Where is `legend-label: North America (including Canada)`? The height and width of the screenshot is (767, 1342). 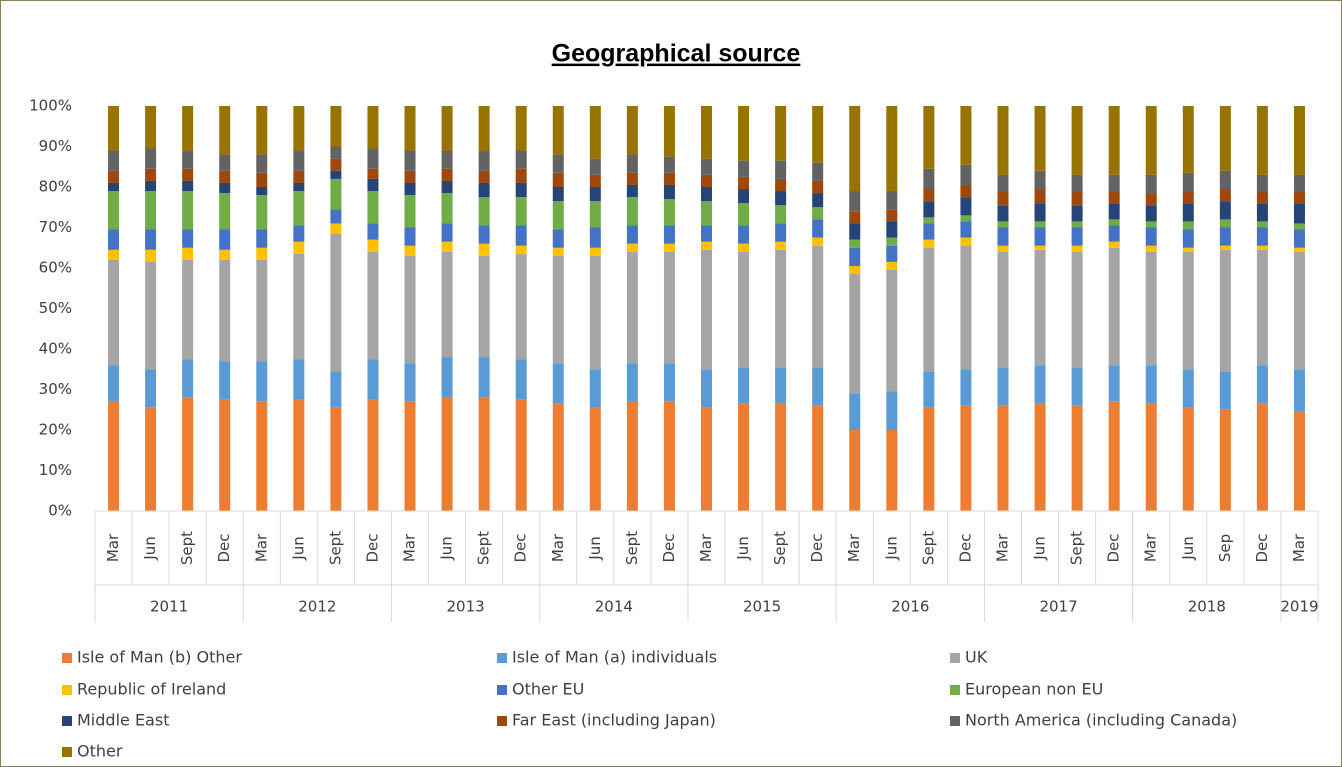 legend-label: North America (including Canada) is located at coordinates (1101, 720).